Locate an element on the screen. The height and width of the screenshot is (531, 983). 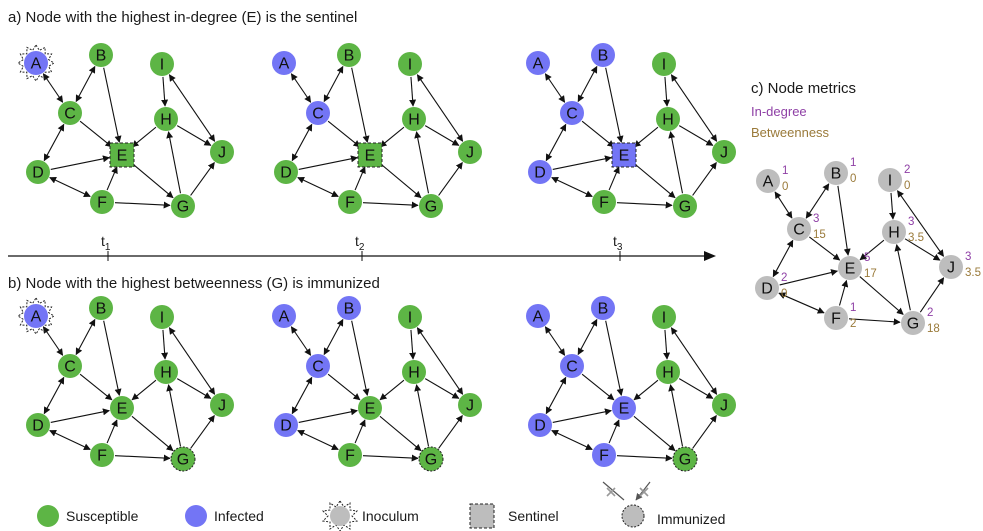
metric-node-i: I2 0 is located at coordinates (894, 178).